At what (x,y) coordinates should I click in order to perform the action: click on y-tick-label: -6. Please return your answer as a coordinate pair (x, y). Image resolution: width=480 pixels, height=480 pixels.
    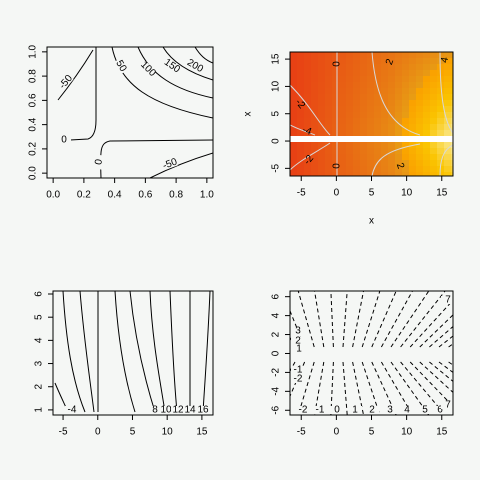
    Looking at the image, I should click on (276, 409).